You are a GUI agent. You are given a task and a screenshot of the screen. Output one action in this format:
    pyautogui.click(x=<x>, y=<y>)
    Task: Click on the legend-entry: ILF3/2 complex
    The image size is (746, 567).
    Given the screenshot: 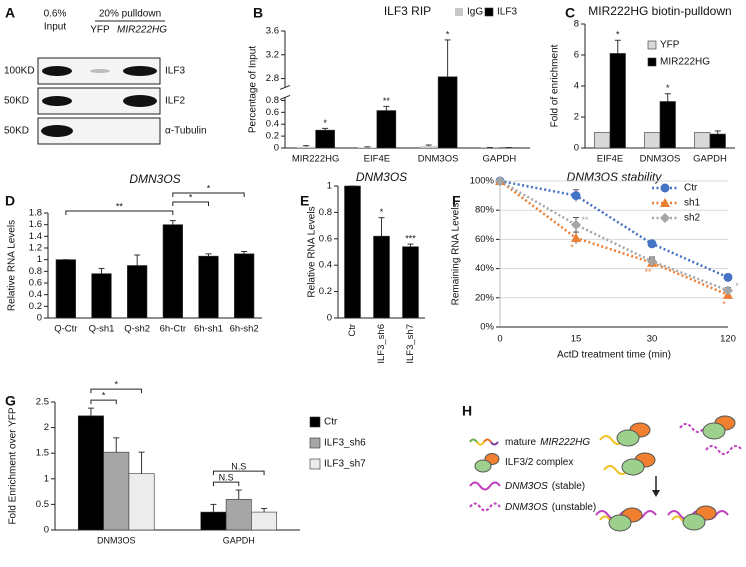 What is the action you would take?
    pyautogui.click(x=539, y=462)
    